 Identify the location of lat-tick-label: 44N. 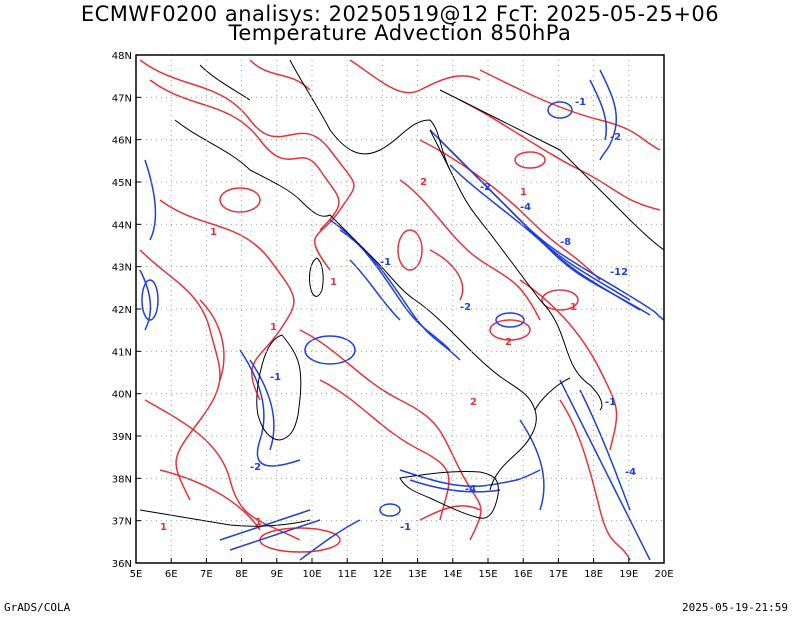
(122, 225).